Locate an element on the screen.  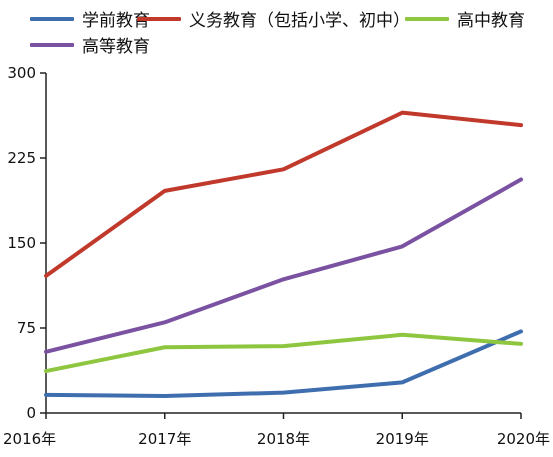
legend-swatch-preschool is located at coordinates (52, 18).